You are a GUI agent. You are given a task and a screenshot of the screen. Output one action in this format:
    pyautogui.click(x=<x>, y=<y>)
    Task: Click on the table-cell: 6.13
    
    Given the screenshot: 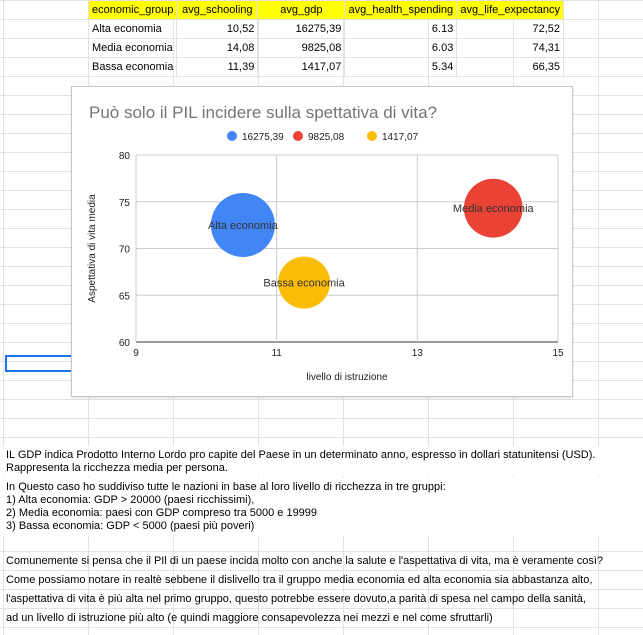 What is the action you would take?
    pyautogui.click(x=401, y=29)
    